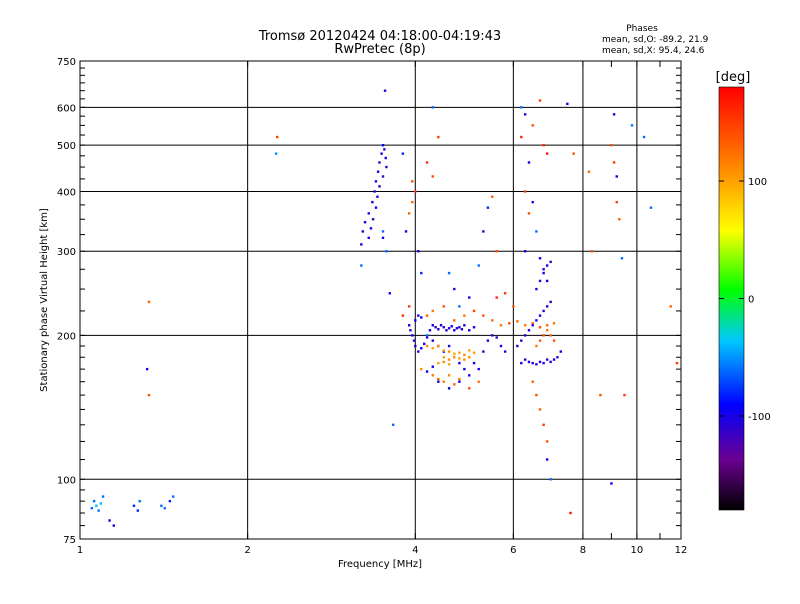  Describe the element at coordinates (681, 550) in the screenshot. I see `x-tick-label: 12` at that location.